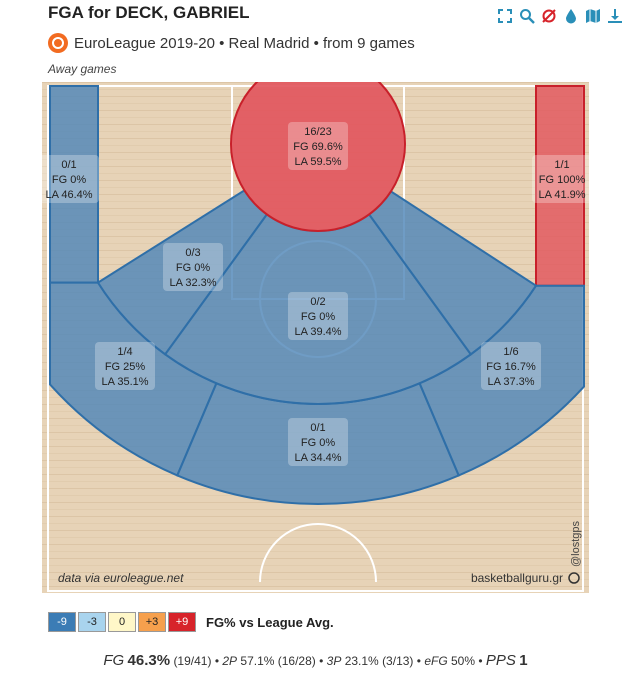 This screenshot has height=680, width=631. Describe the element at coordinates (317, 332) in the screenshot. I see `zone-la: LA 39.4%` at that location.